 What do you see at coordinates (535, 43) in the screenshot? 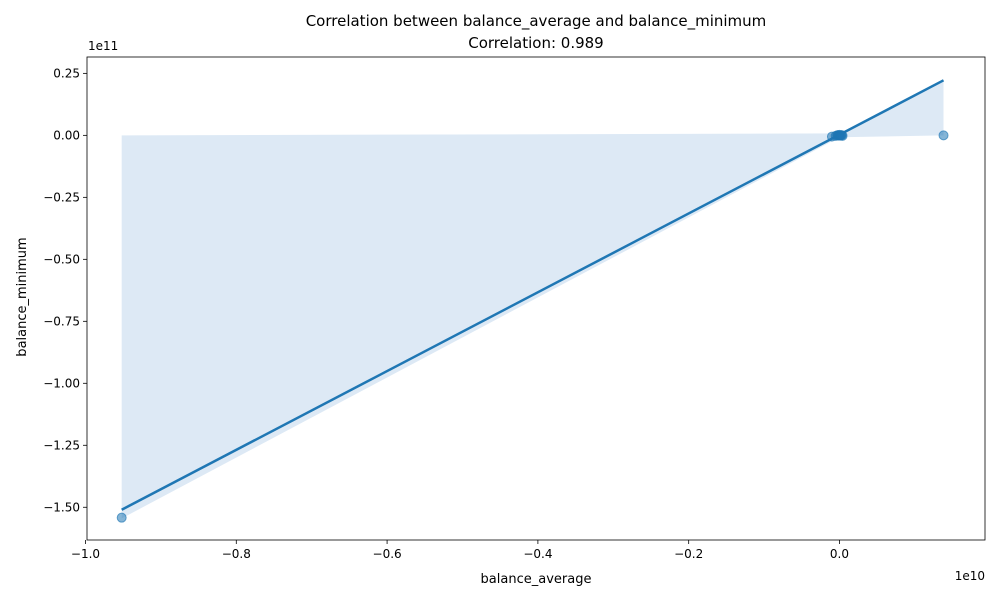
I see `chart-subtitle: Correlation: 0.989` at bounding box center [535, 43].